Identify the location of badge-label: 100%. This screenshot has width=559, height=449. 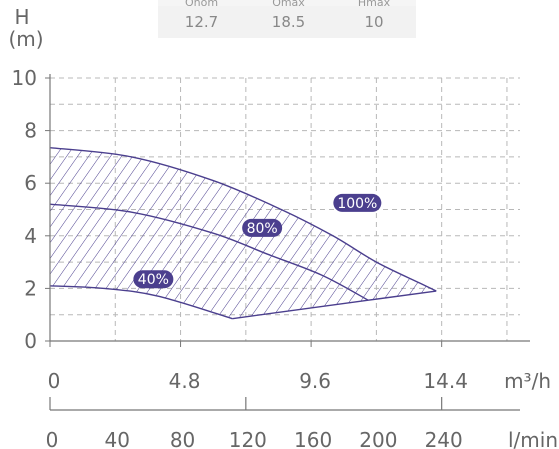
(357, 204).